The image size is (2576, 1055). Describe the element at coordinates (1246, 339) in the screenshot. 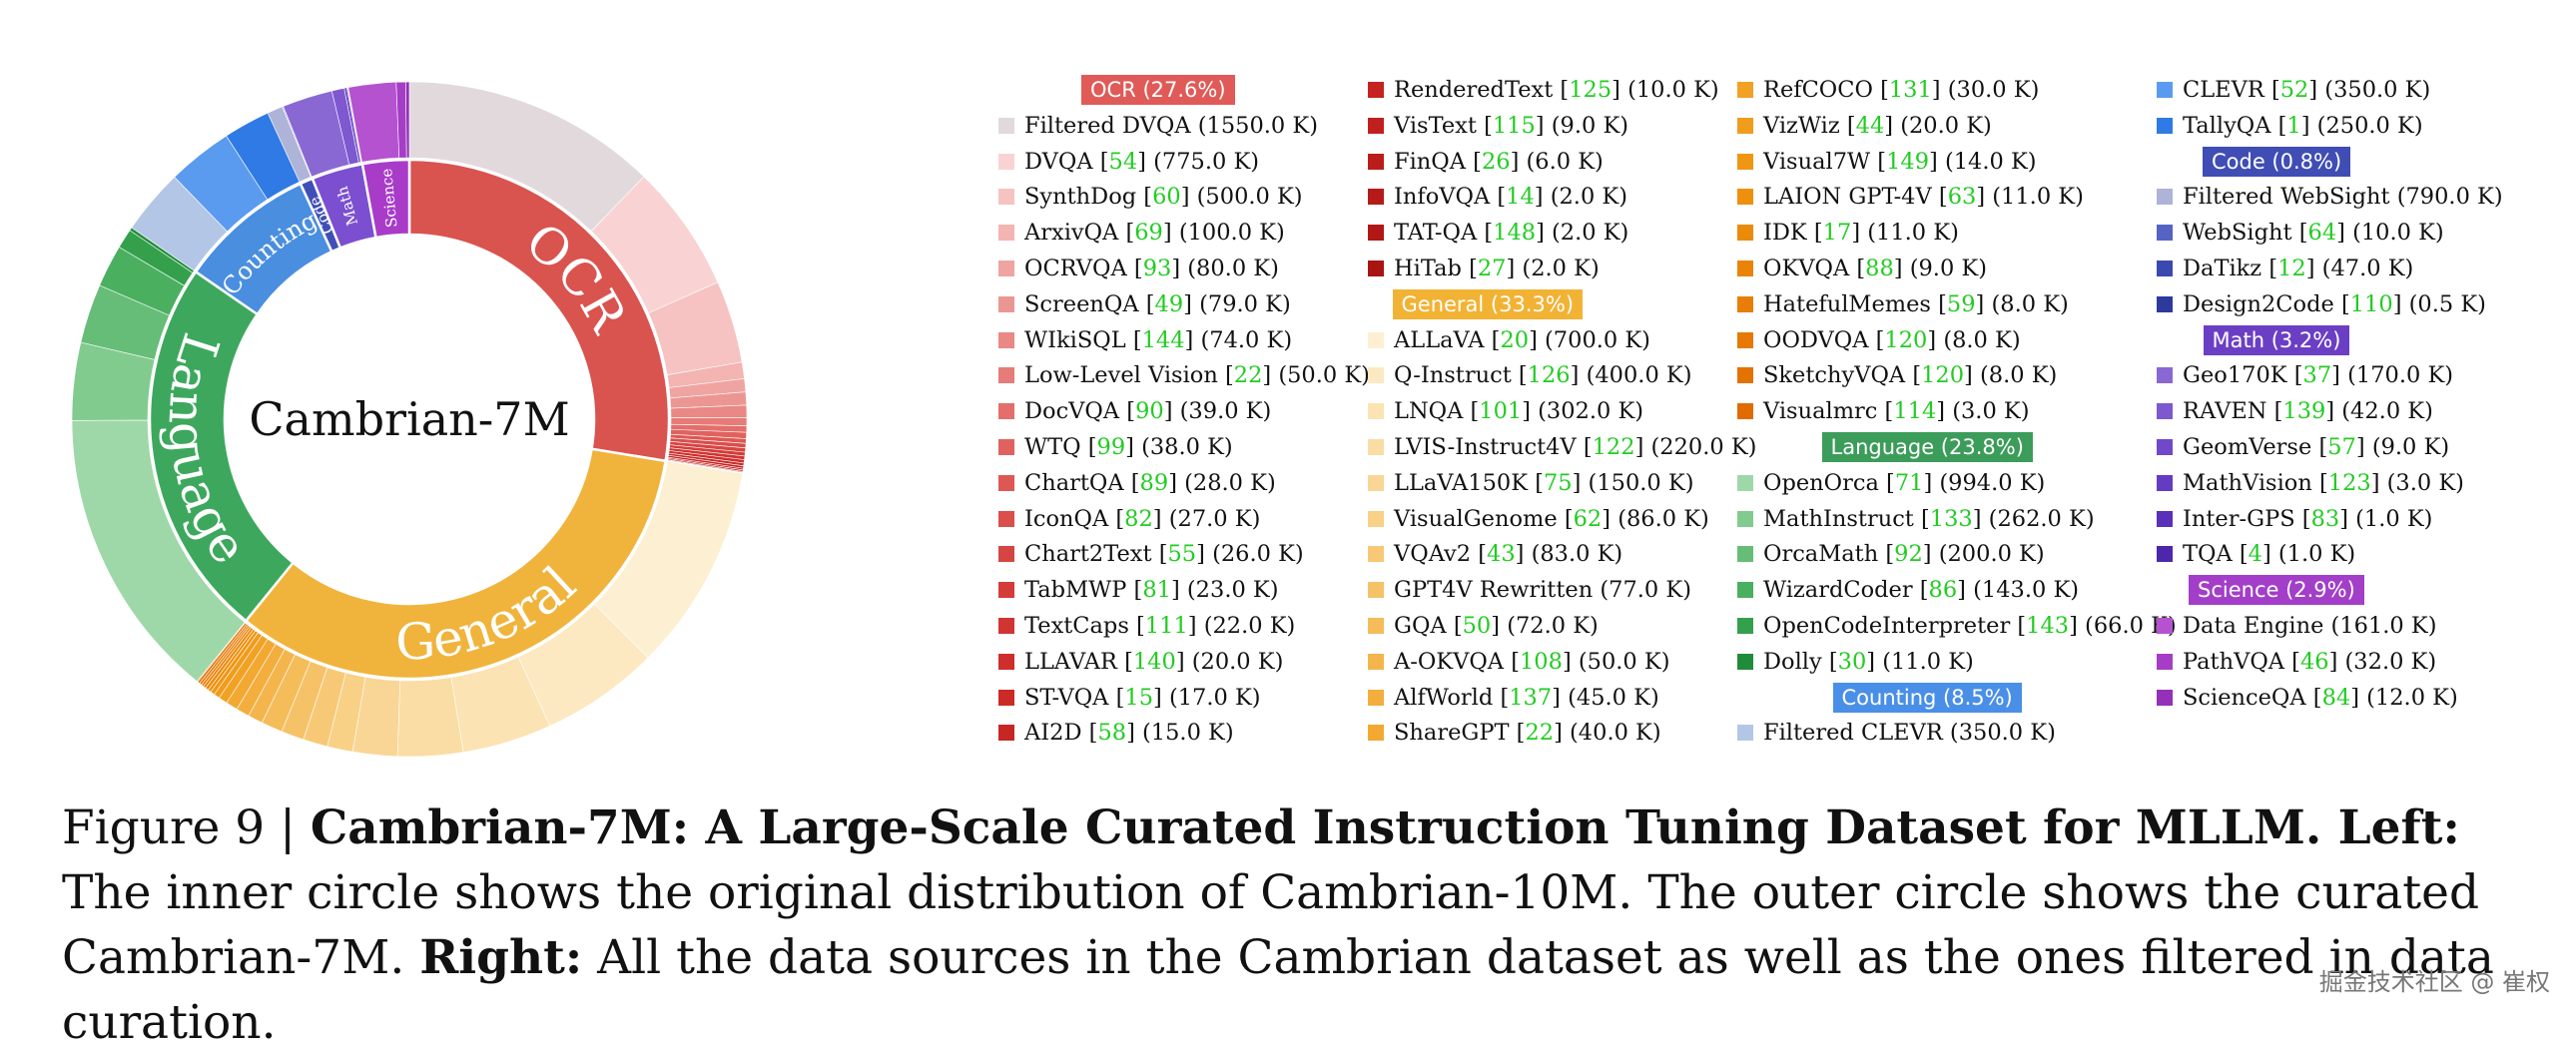

I see `legend-item-size: (74.0 K)` at that location.